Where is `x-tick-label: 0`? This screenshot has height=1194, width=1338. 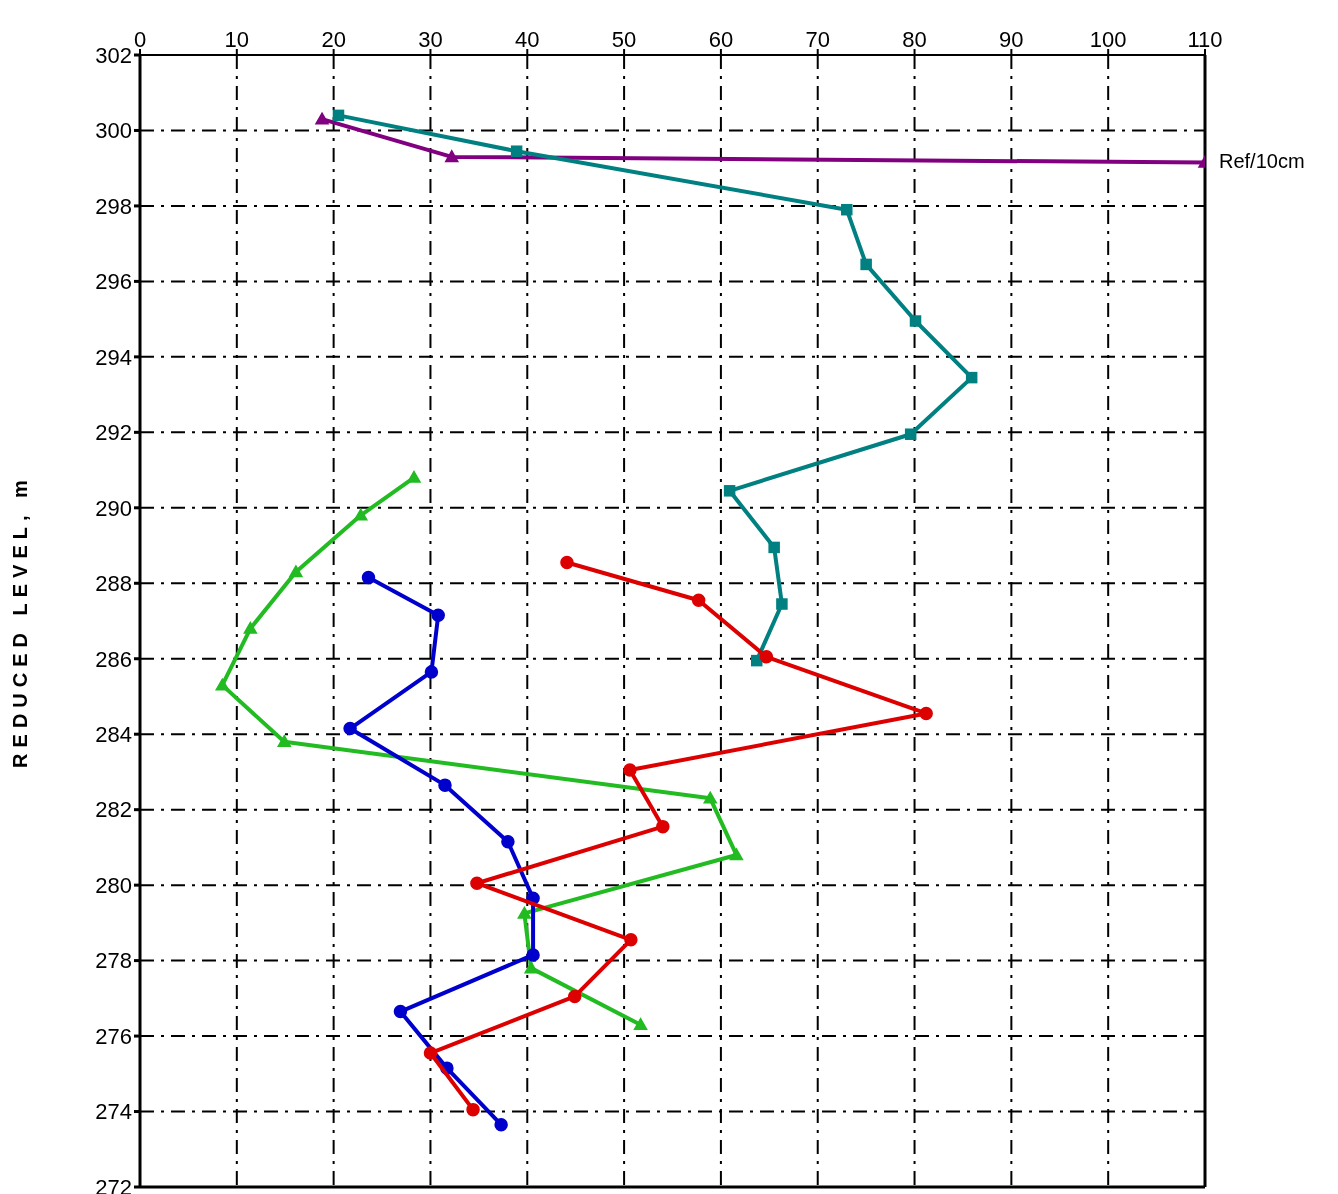
x-tick-label: 0 is located at coordinates (140, 39).